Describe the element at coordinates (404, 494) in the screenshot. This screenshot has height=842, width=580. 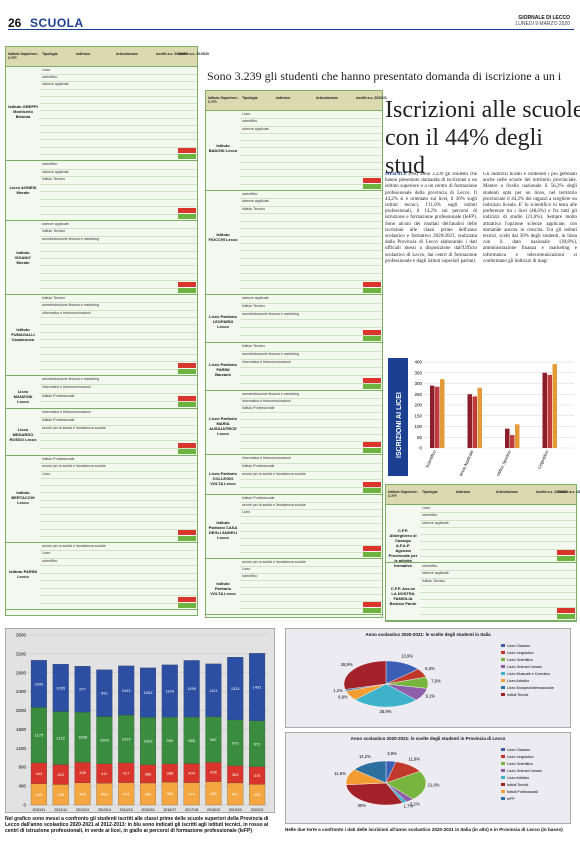
I see `table-header-cell: Istituto Superiore - C.F.P.` at that location.